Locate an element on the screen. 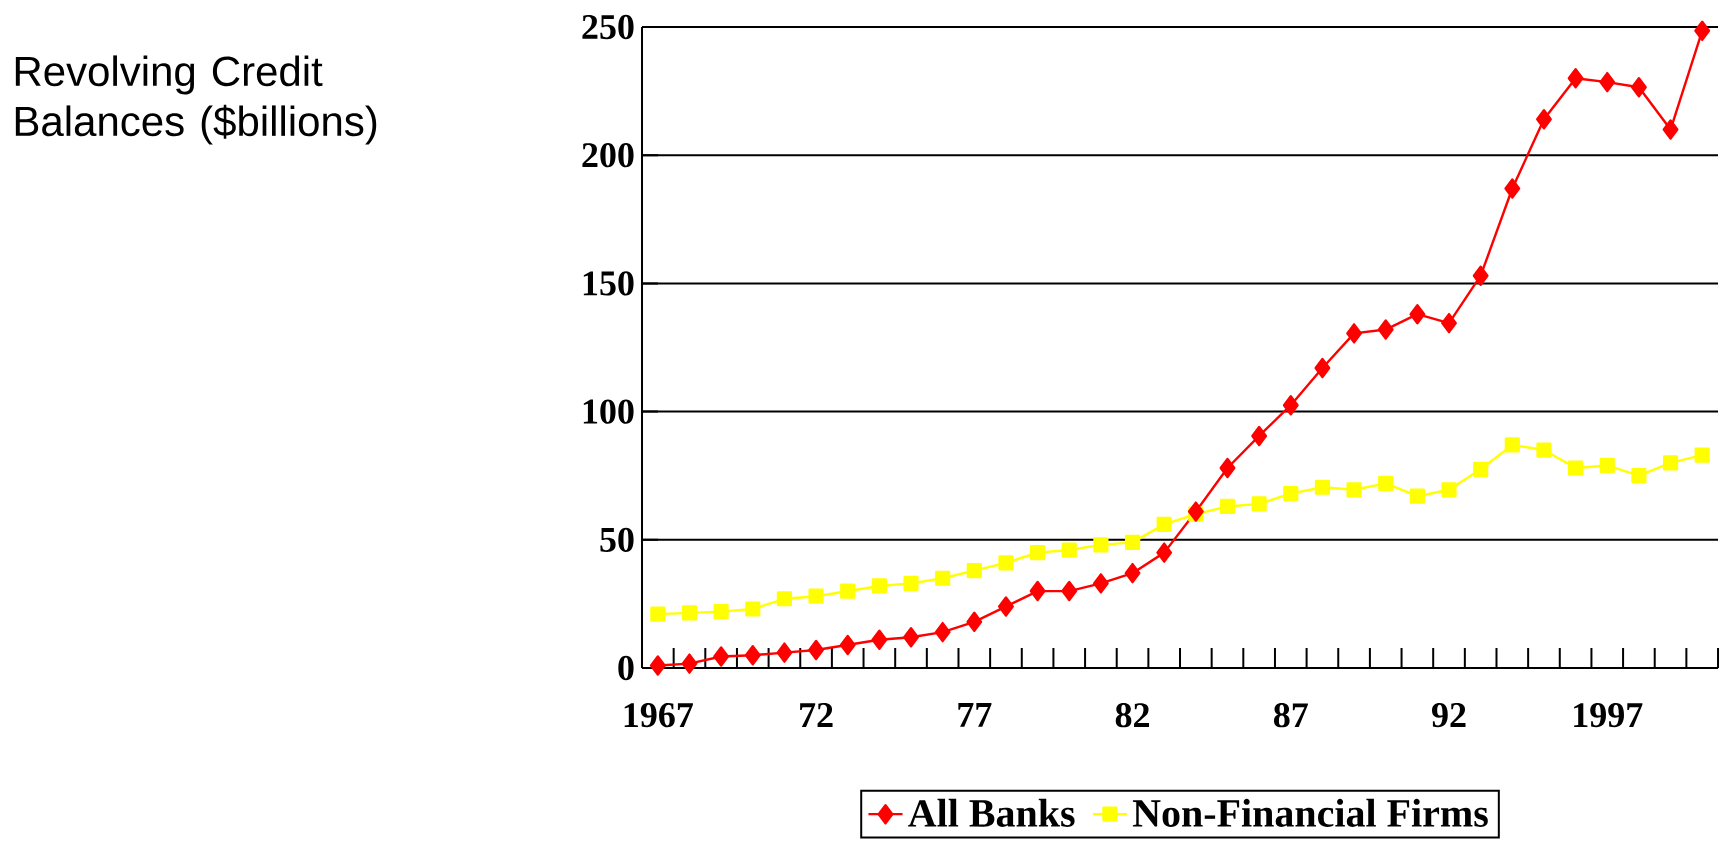 Image resolution: width=1722 pixels, height=867 pixels. legend-label: All Banks is located at coordinates (991, 812).